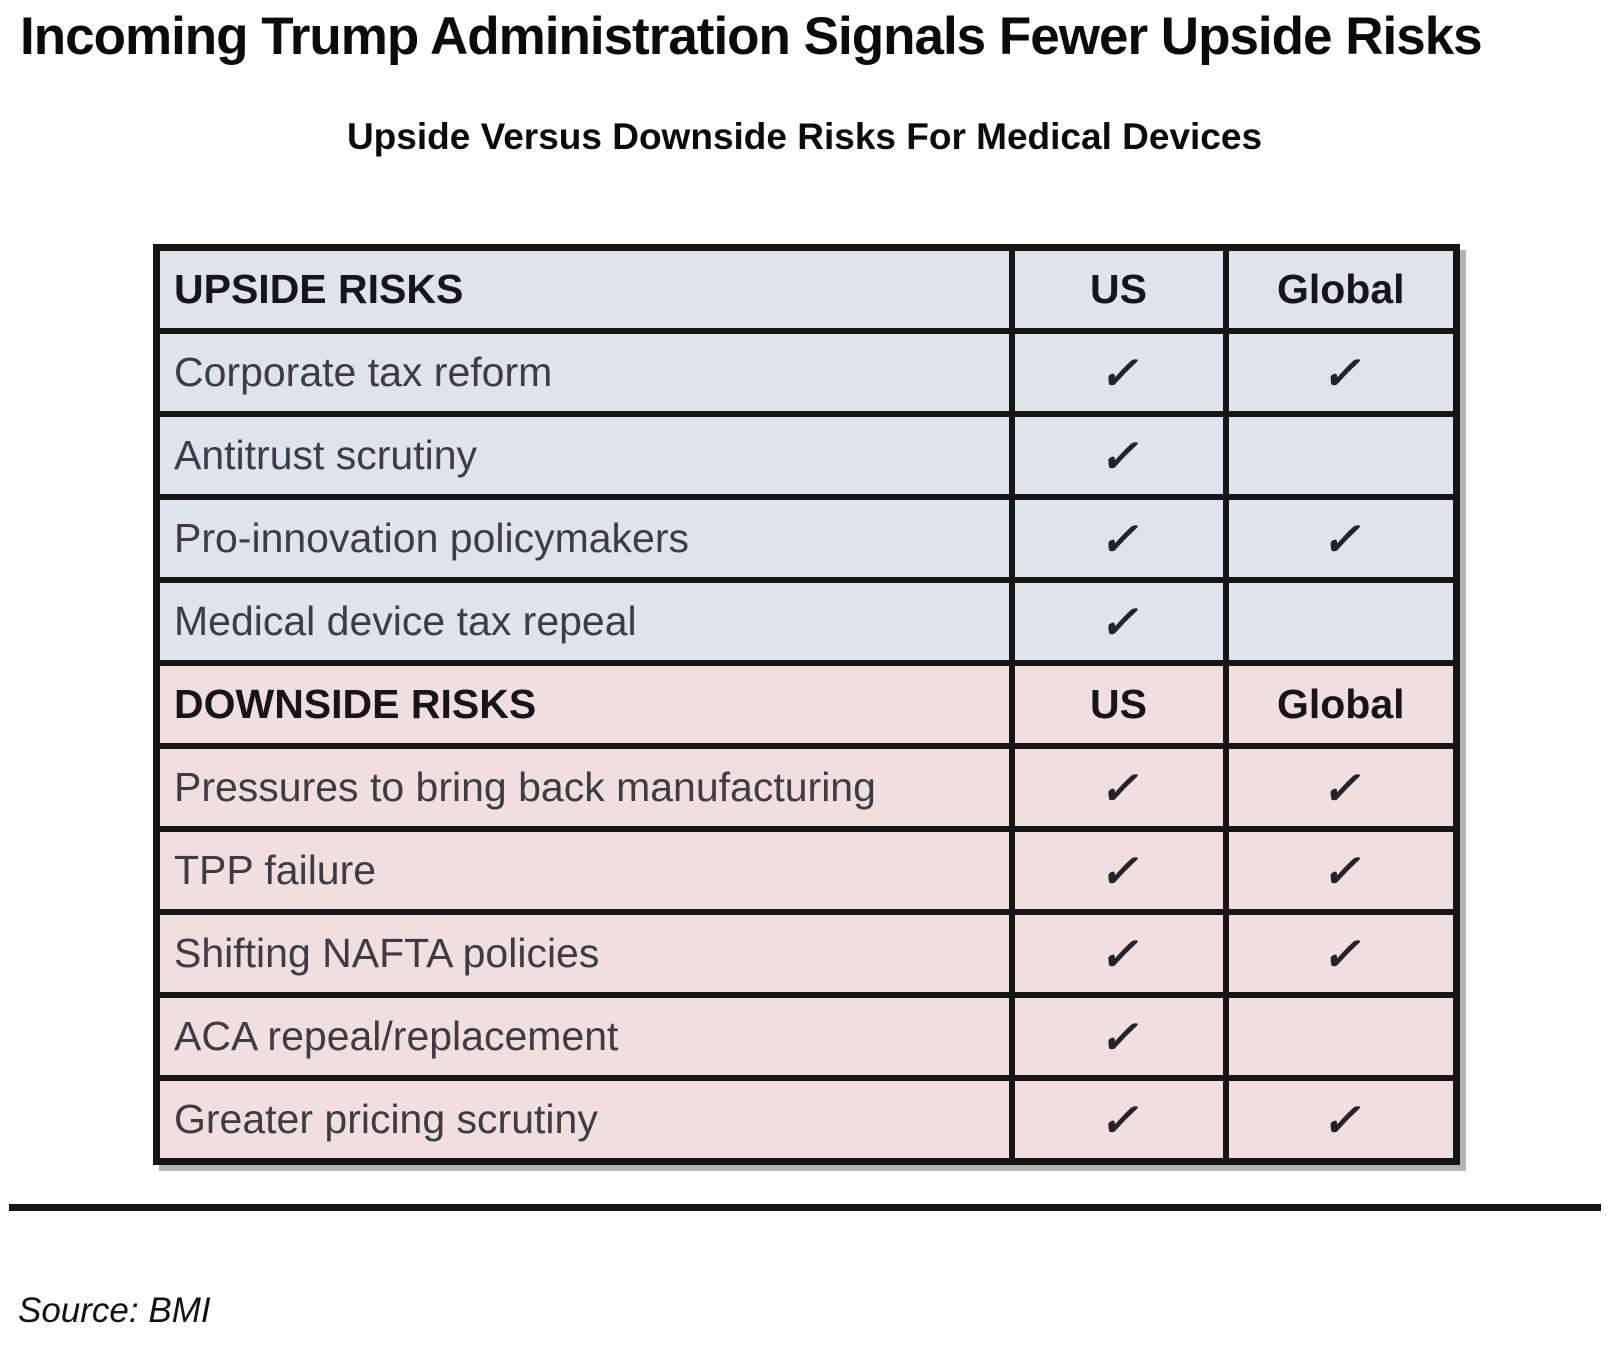 The height and width of the screenshot is (1353, 1609). I want to click on upside-header-row: UPSIDE RISKS US Global, so click(806, 289).